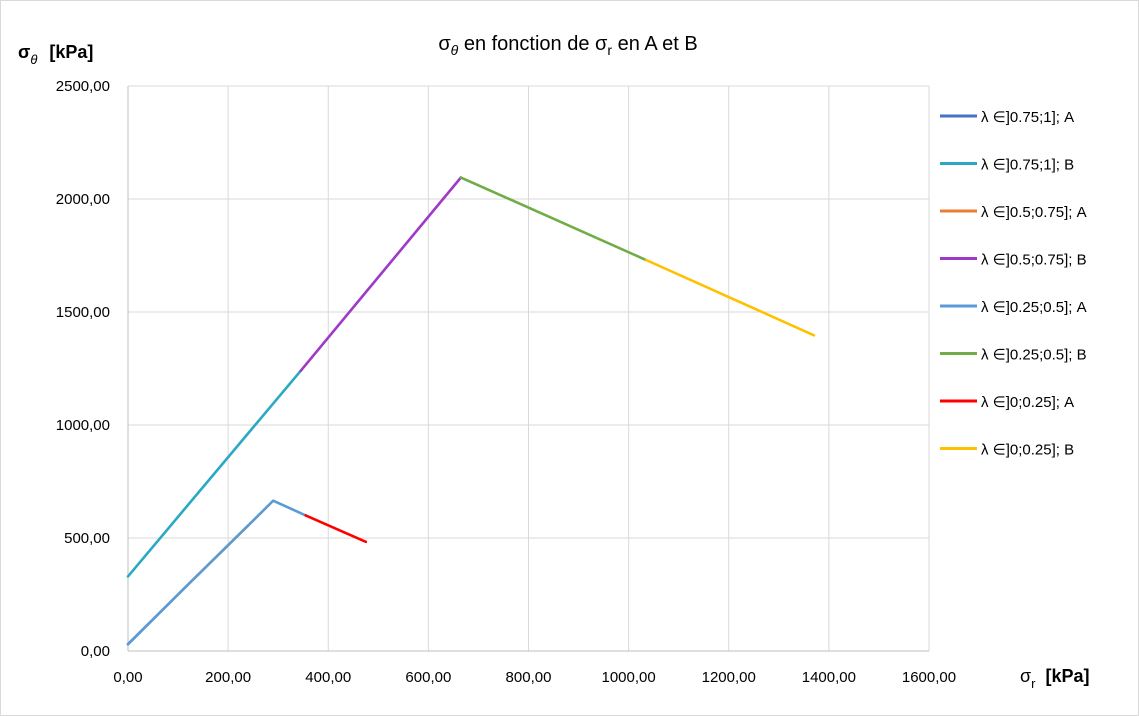 The width and height of the screenshot is (1139, 716). Describe the element at coordinates (55, 54) in the screenshot. I see `y-axis-title: σθ [kPa]` at that location.